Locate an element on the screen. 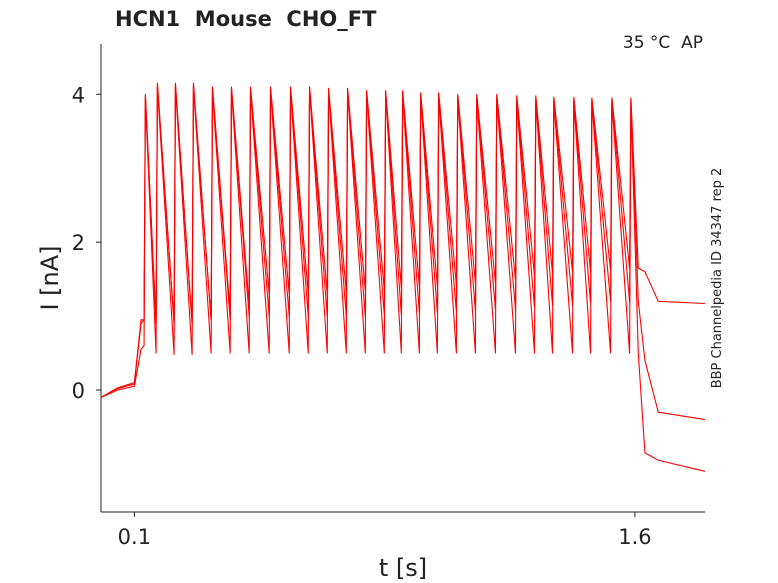 The width and height of the screenshot is (778, 583). y-tick-label: 4 is located at coordinates (78, 95).